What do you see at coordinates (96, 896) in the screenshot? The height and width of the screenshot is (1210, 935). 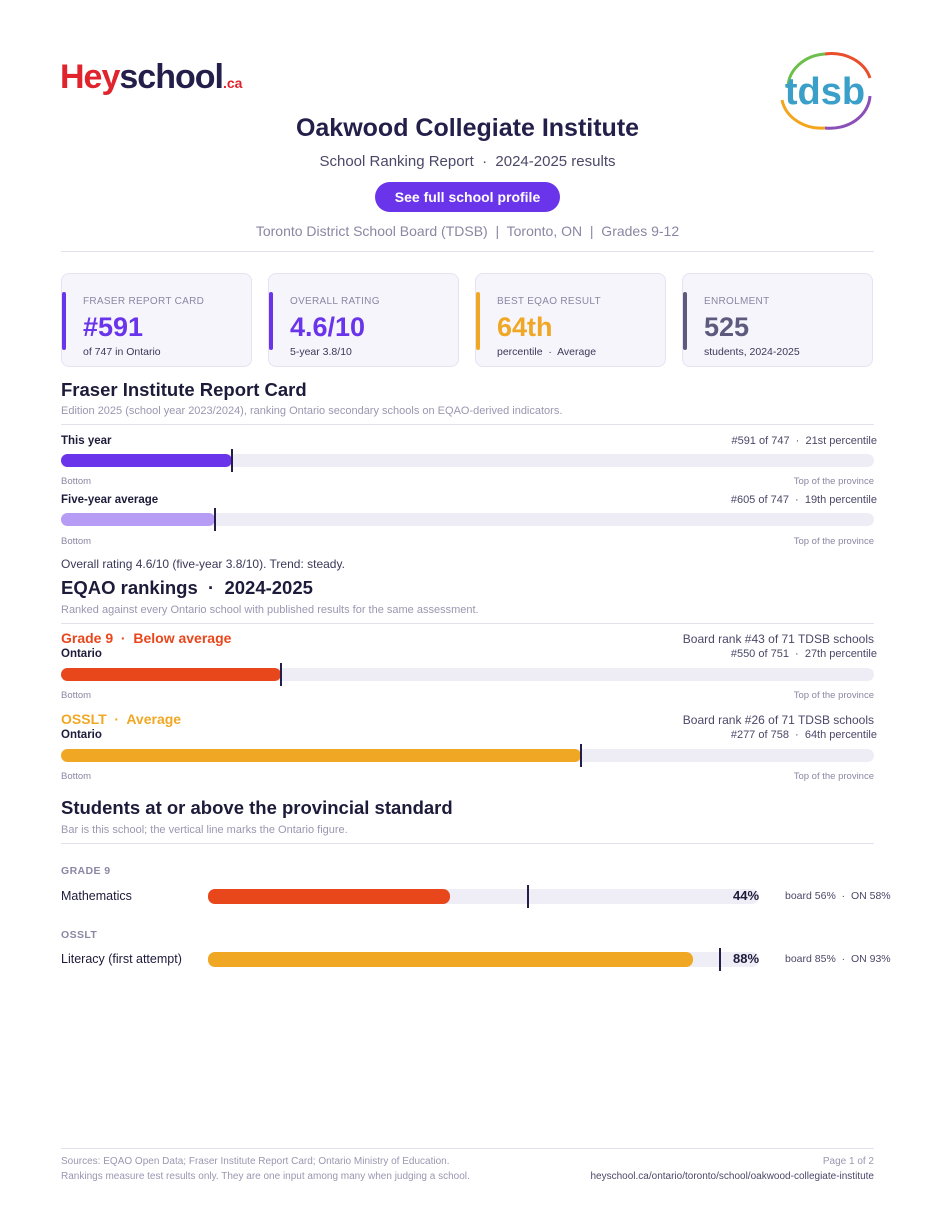 I see `subject-label: Mathematics` at bounding box center [96, 896].